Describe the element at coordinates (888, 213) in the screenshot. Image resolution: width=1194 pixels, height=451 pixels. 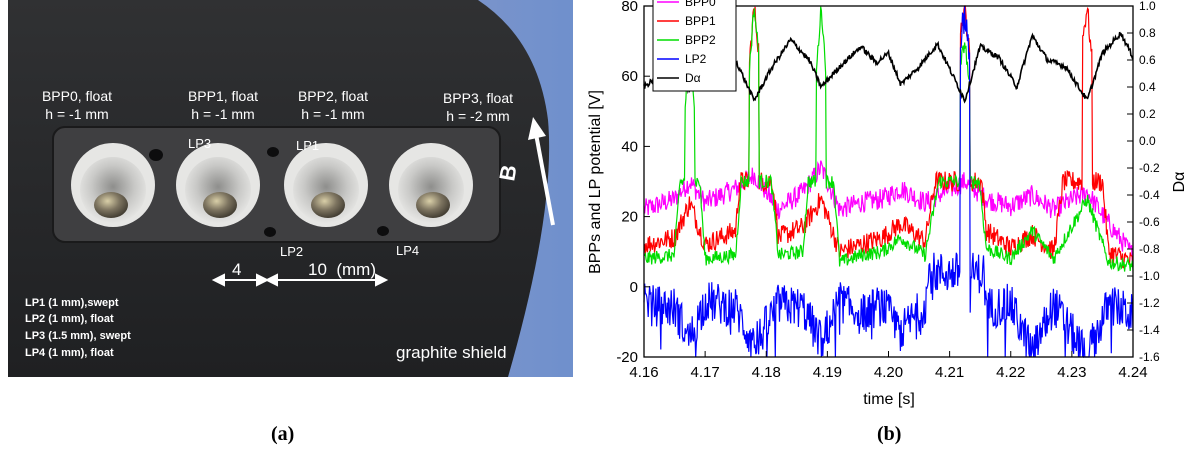
I see `series-line-bpp0` at that location.